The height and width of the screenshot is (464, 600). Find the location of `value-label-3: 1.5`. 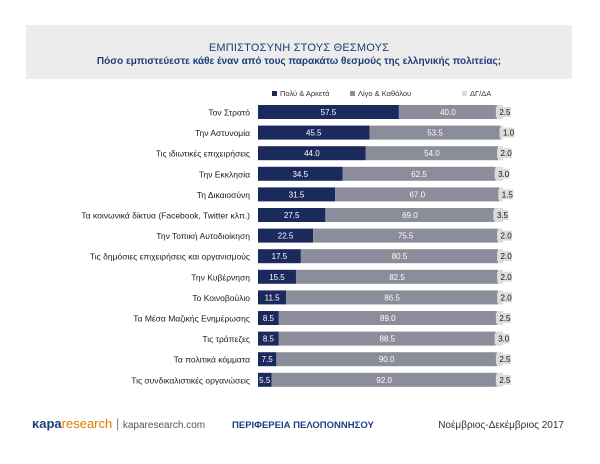

value-label-3: 1.5 is located at coordinates (508, 194).